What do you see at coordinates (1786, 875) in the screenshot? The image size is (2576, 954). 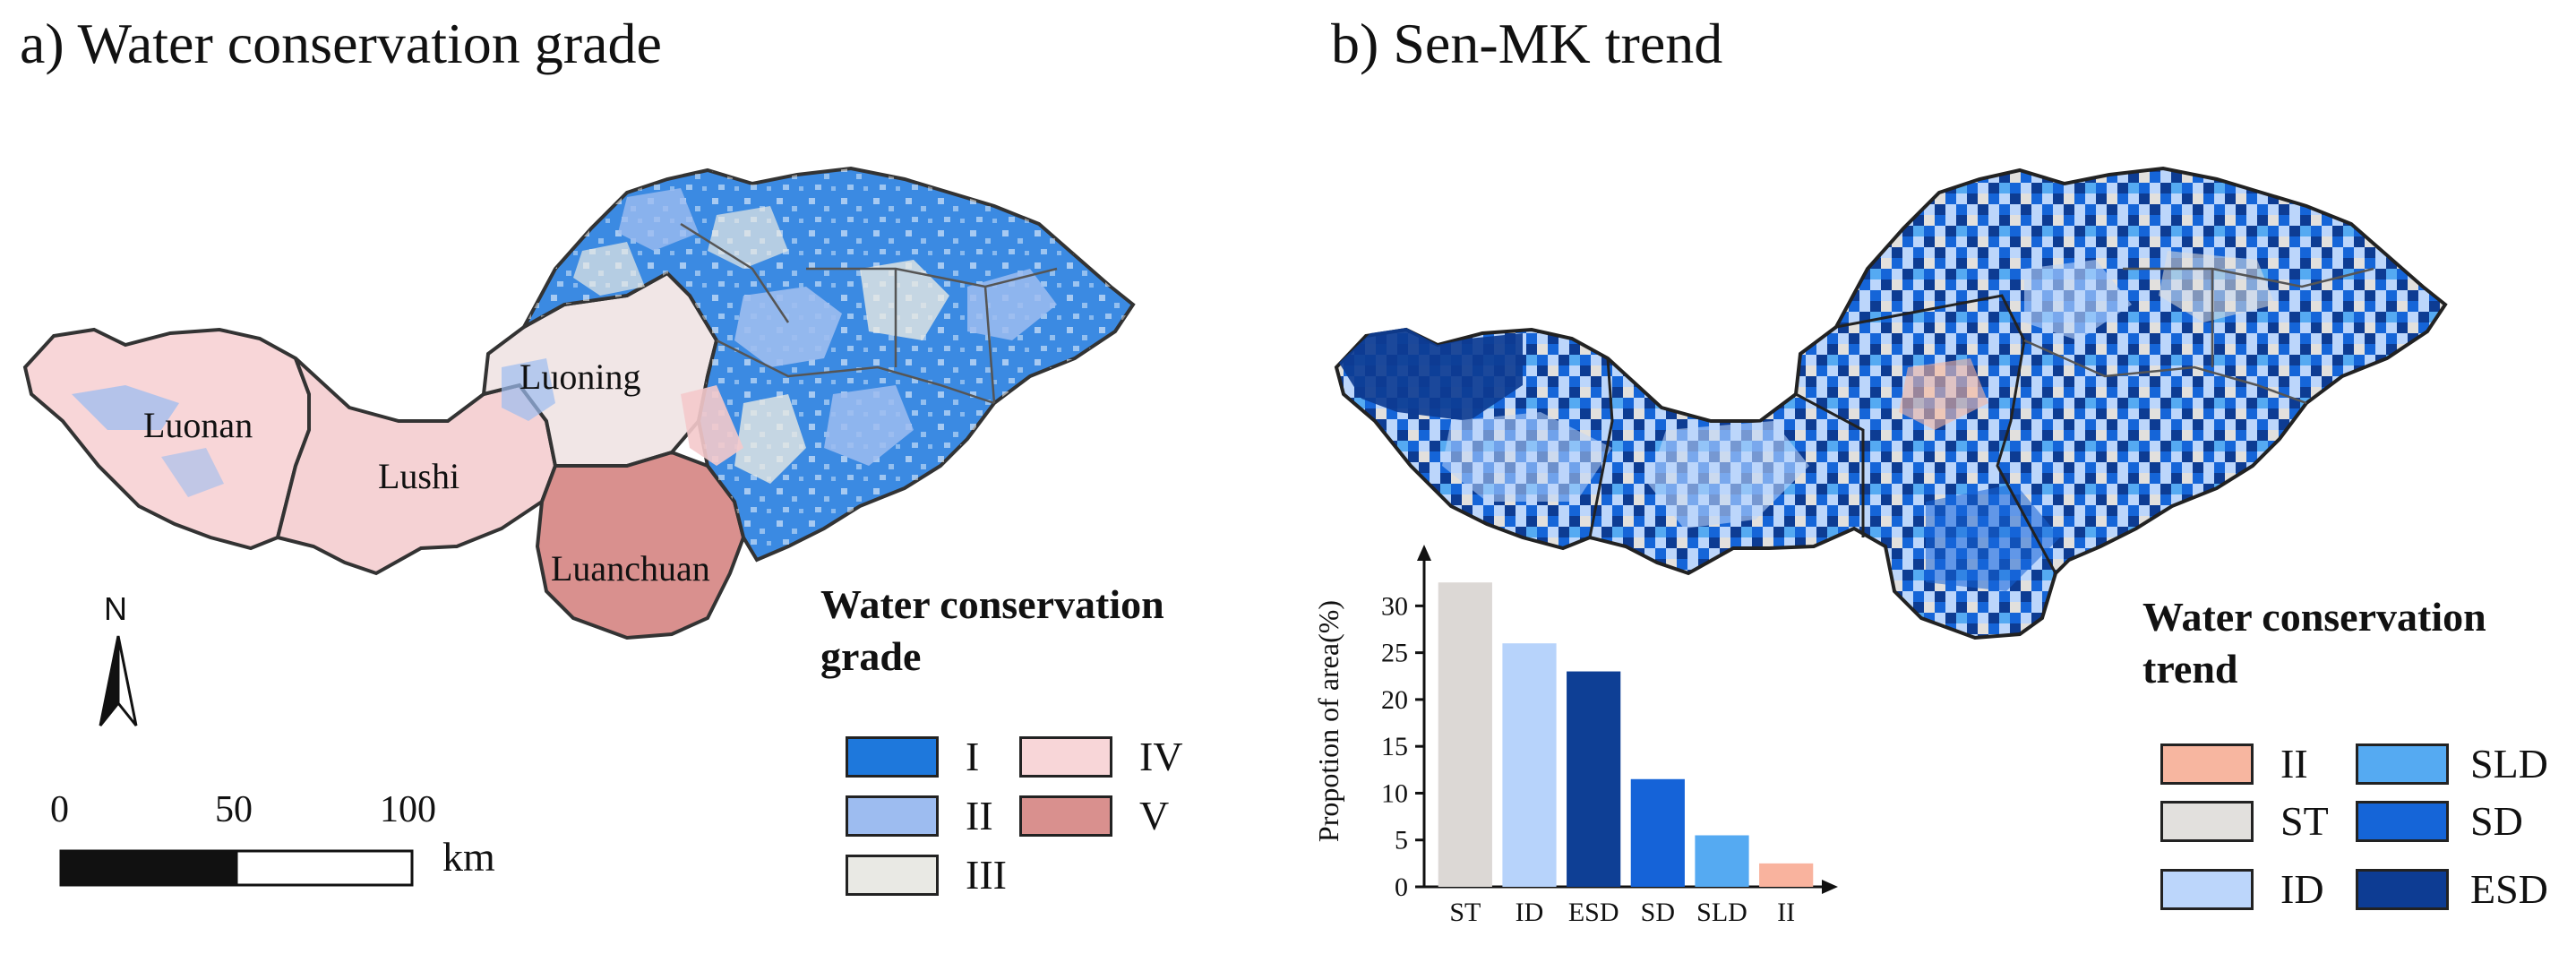 I see `bar-ii` at bounding box center [1786, 875].